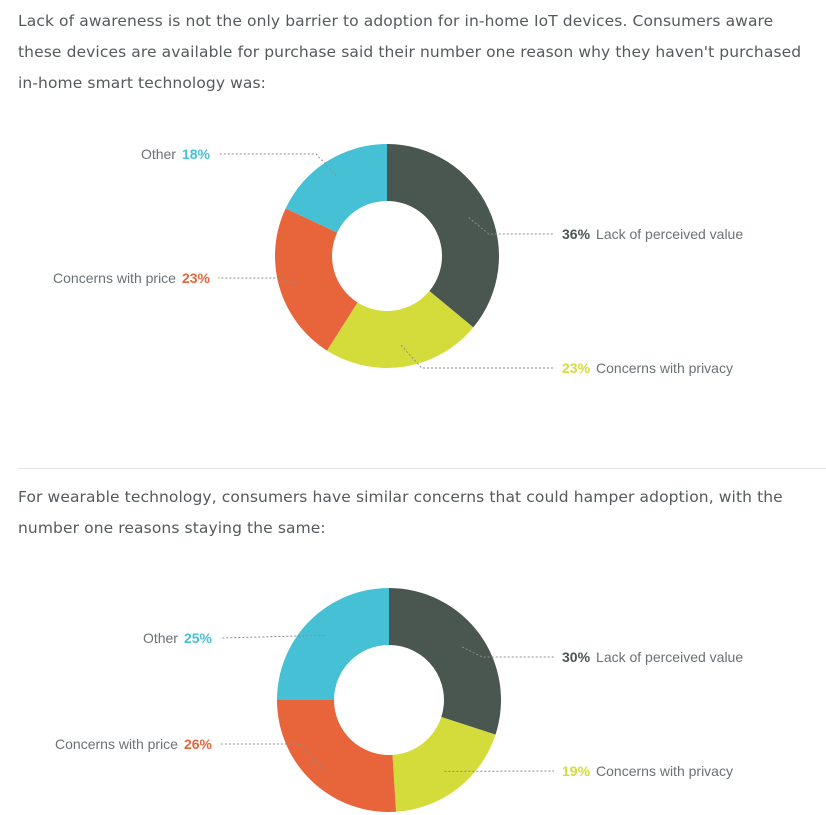 This screenshot has width=826, height=815. I want to click on label-lack-of-perceived-value-percent: 30%, so click(576, 657).